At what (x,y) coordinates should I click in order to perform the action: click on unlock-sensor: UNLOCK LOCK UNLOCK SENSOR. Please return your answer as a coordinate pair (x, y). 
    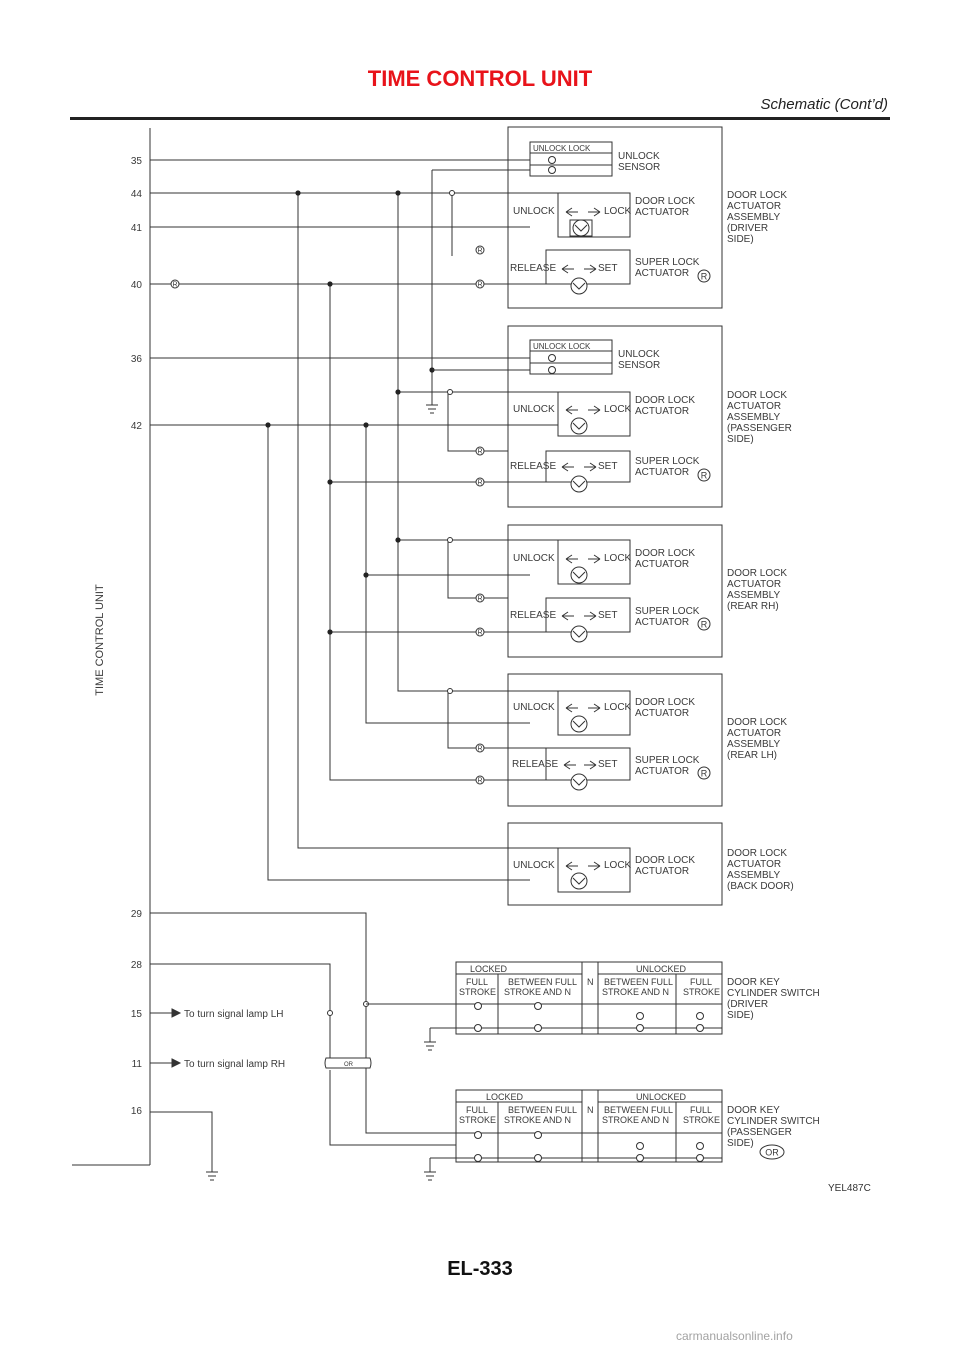
    Looking at the image, I should click on (594, 357).